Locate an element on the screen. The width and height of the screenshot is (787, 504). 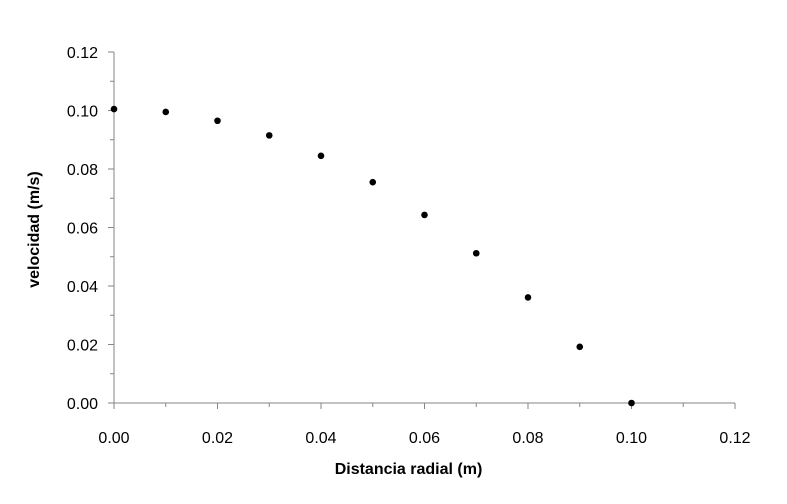
y-tick-label: 0.06 is located at coordinates (82, 229).